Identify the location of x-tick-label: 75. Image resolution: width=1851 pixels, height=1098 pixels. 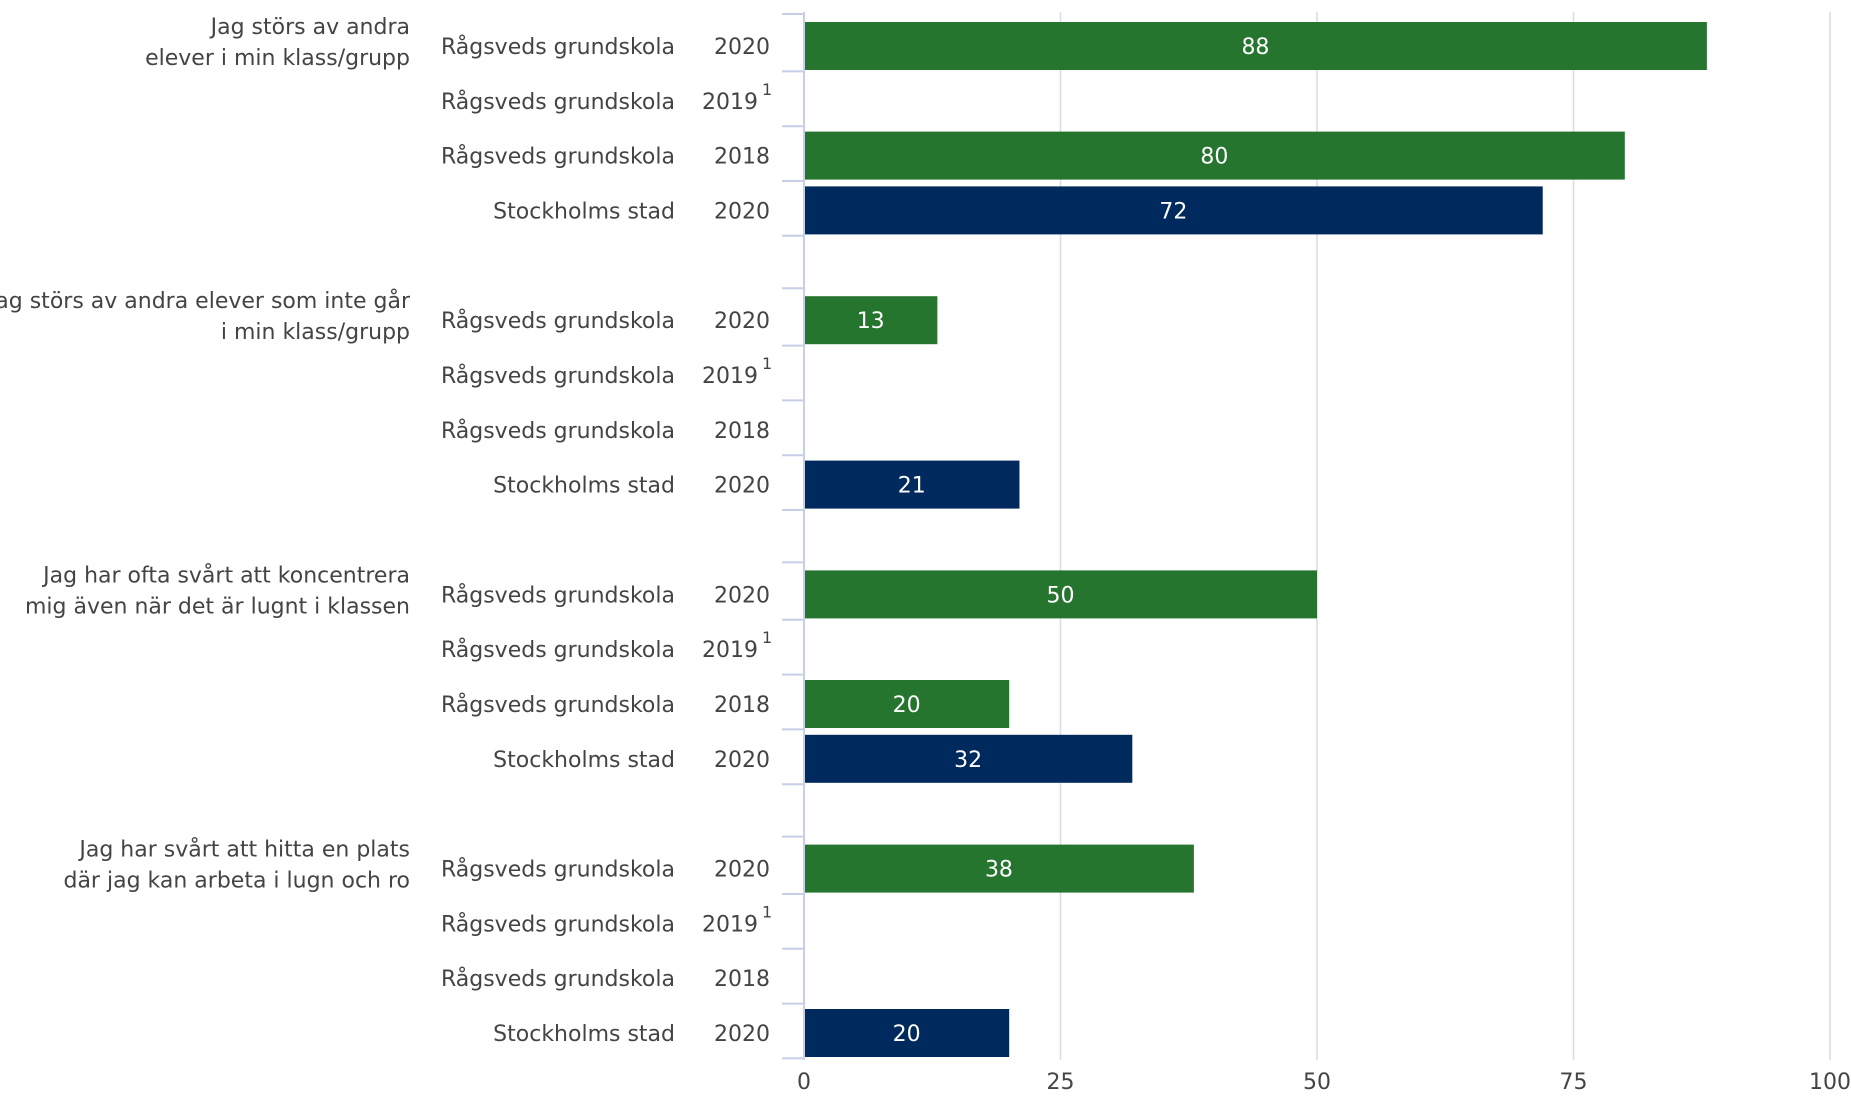
(1574, 1082).